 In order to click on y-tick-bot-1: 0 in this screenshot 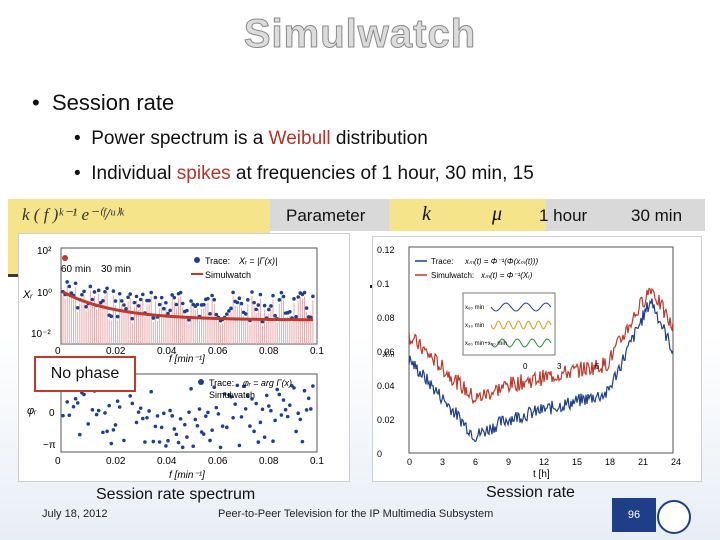, I will do `click(52, 413)`.